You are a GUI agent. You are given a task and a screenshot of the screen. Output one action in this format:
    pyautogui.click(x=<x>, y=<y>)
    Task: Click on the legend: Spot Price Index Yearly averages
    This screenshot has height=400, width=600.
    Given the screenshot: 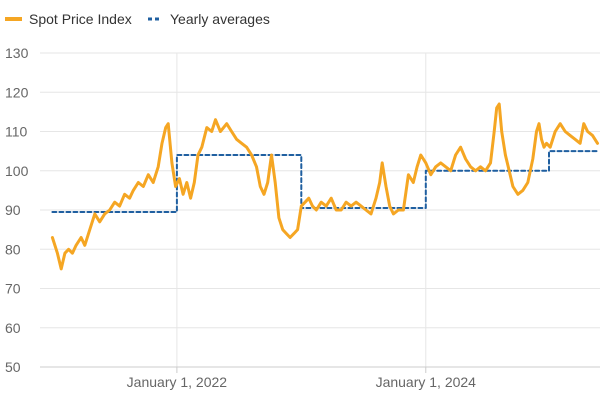 What is the action you would take?
    pyautogui.click(x=137, y=19)
    